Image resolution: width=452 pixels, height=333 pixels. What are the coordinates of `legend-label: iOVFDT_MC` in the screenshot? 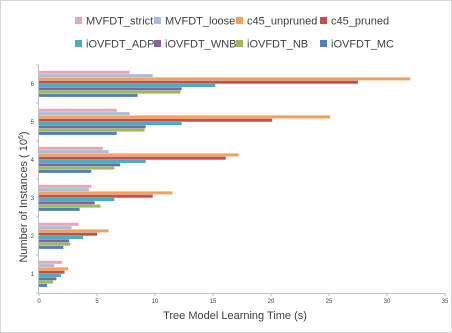 It's located at (362, 45).